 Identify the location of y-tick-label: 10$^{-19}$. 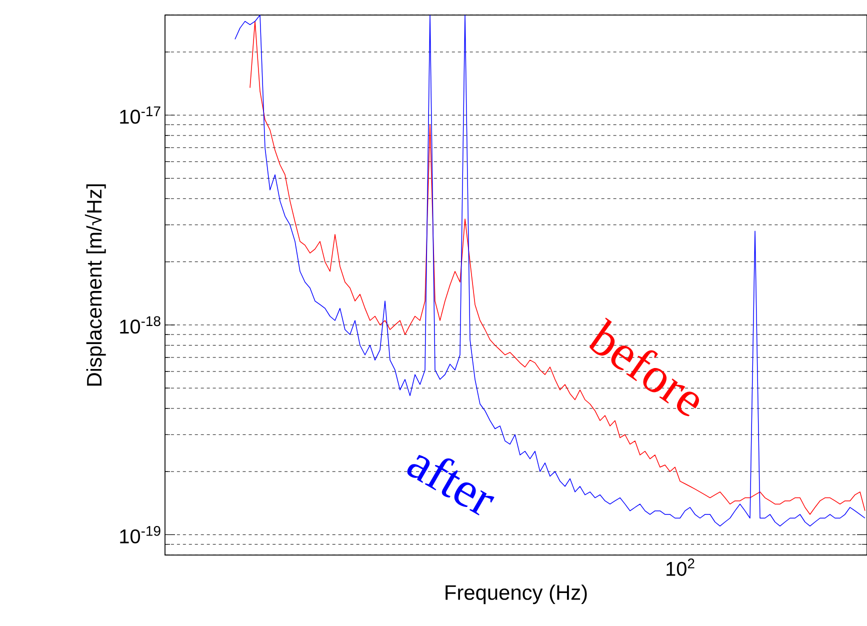
(140, 535).